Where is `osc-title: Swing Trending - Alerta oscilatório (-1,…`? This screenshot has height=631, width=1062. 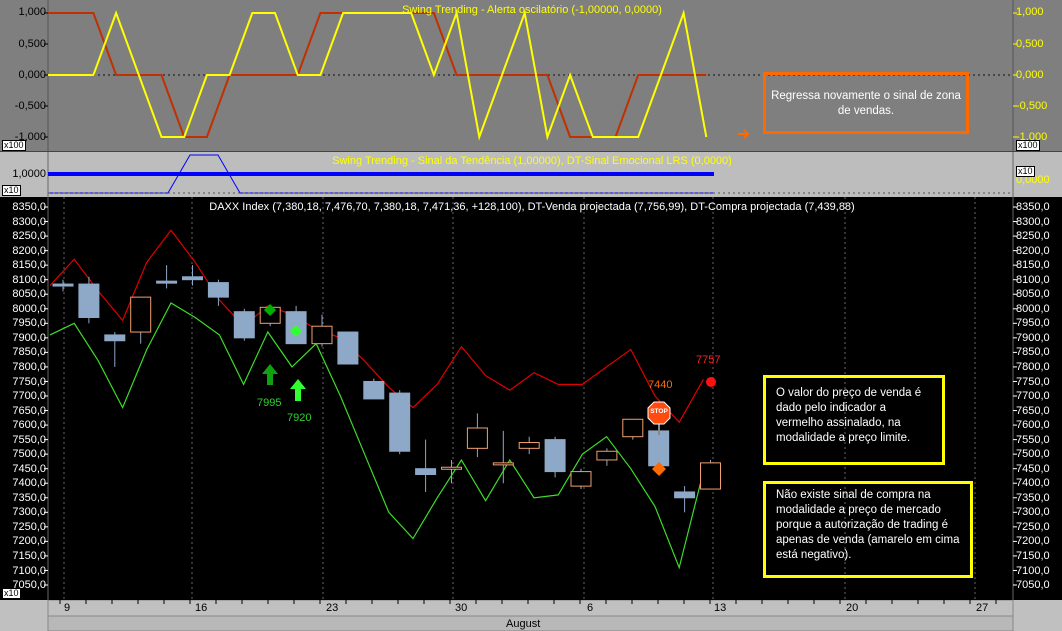 osc-title: Swing Trending - Alerta oscilatório (-1,… is located at coordinates (532, 10).